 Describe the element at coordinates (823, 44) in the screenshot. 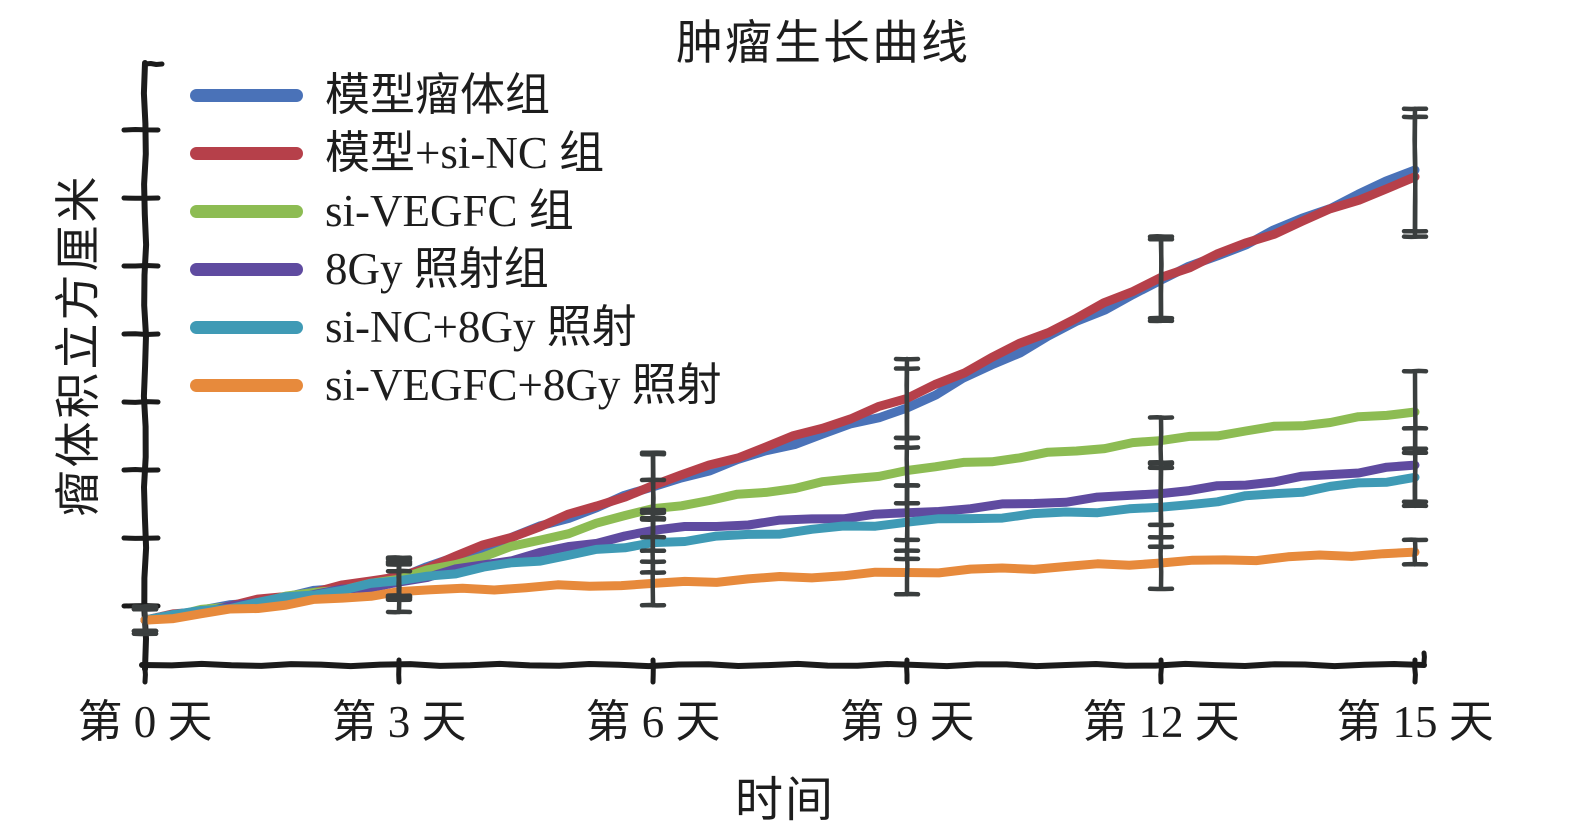

I see `chart-title: 肿瘤生长曲线` at that location.